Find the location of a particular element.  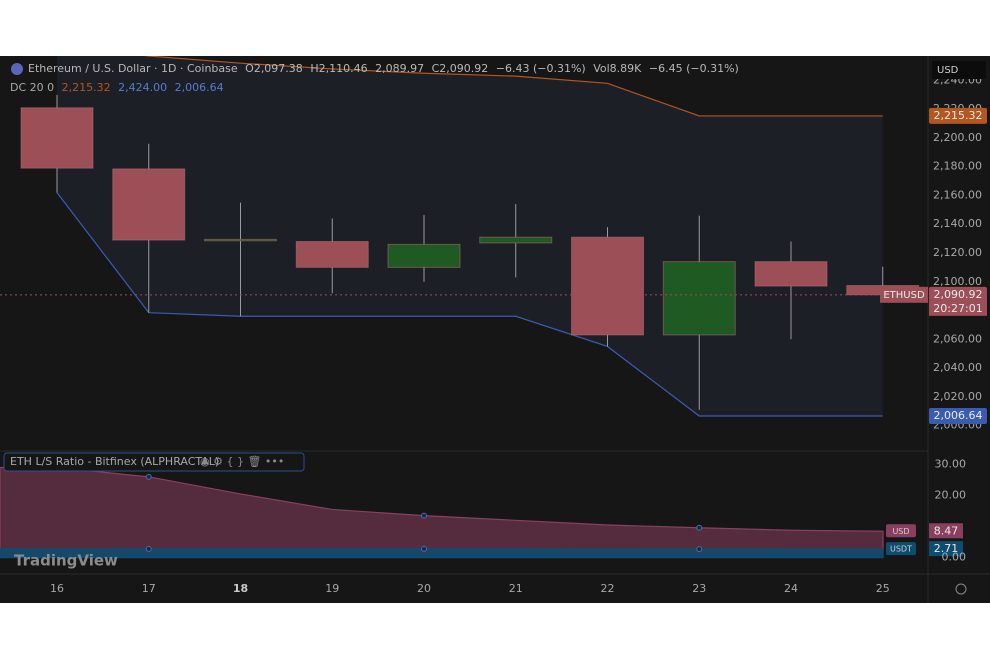

x-tick-label: 18 is located at coordinates (240, 588).